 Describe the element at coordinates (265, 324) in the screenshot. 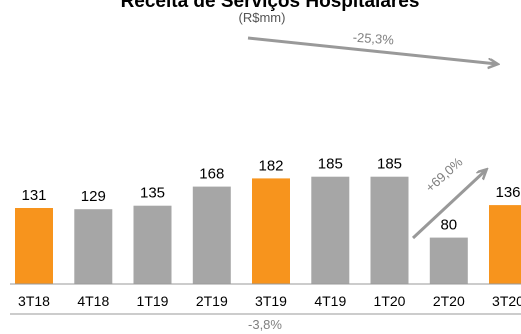

I see `total-change-annotation-label: -3,8%` at that location.